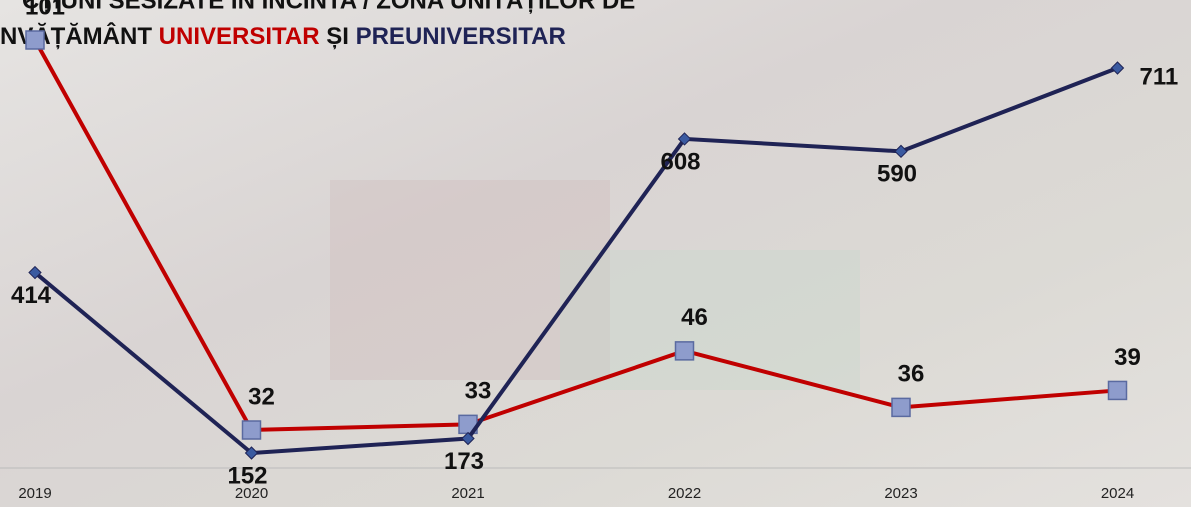 The width and height of the screenshot is (1191, 507). What do you see at coordinates (251, 493) in the screenshot?
I see `x-tick-label: 2020` at bounding box center [251, 493].